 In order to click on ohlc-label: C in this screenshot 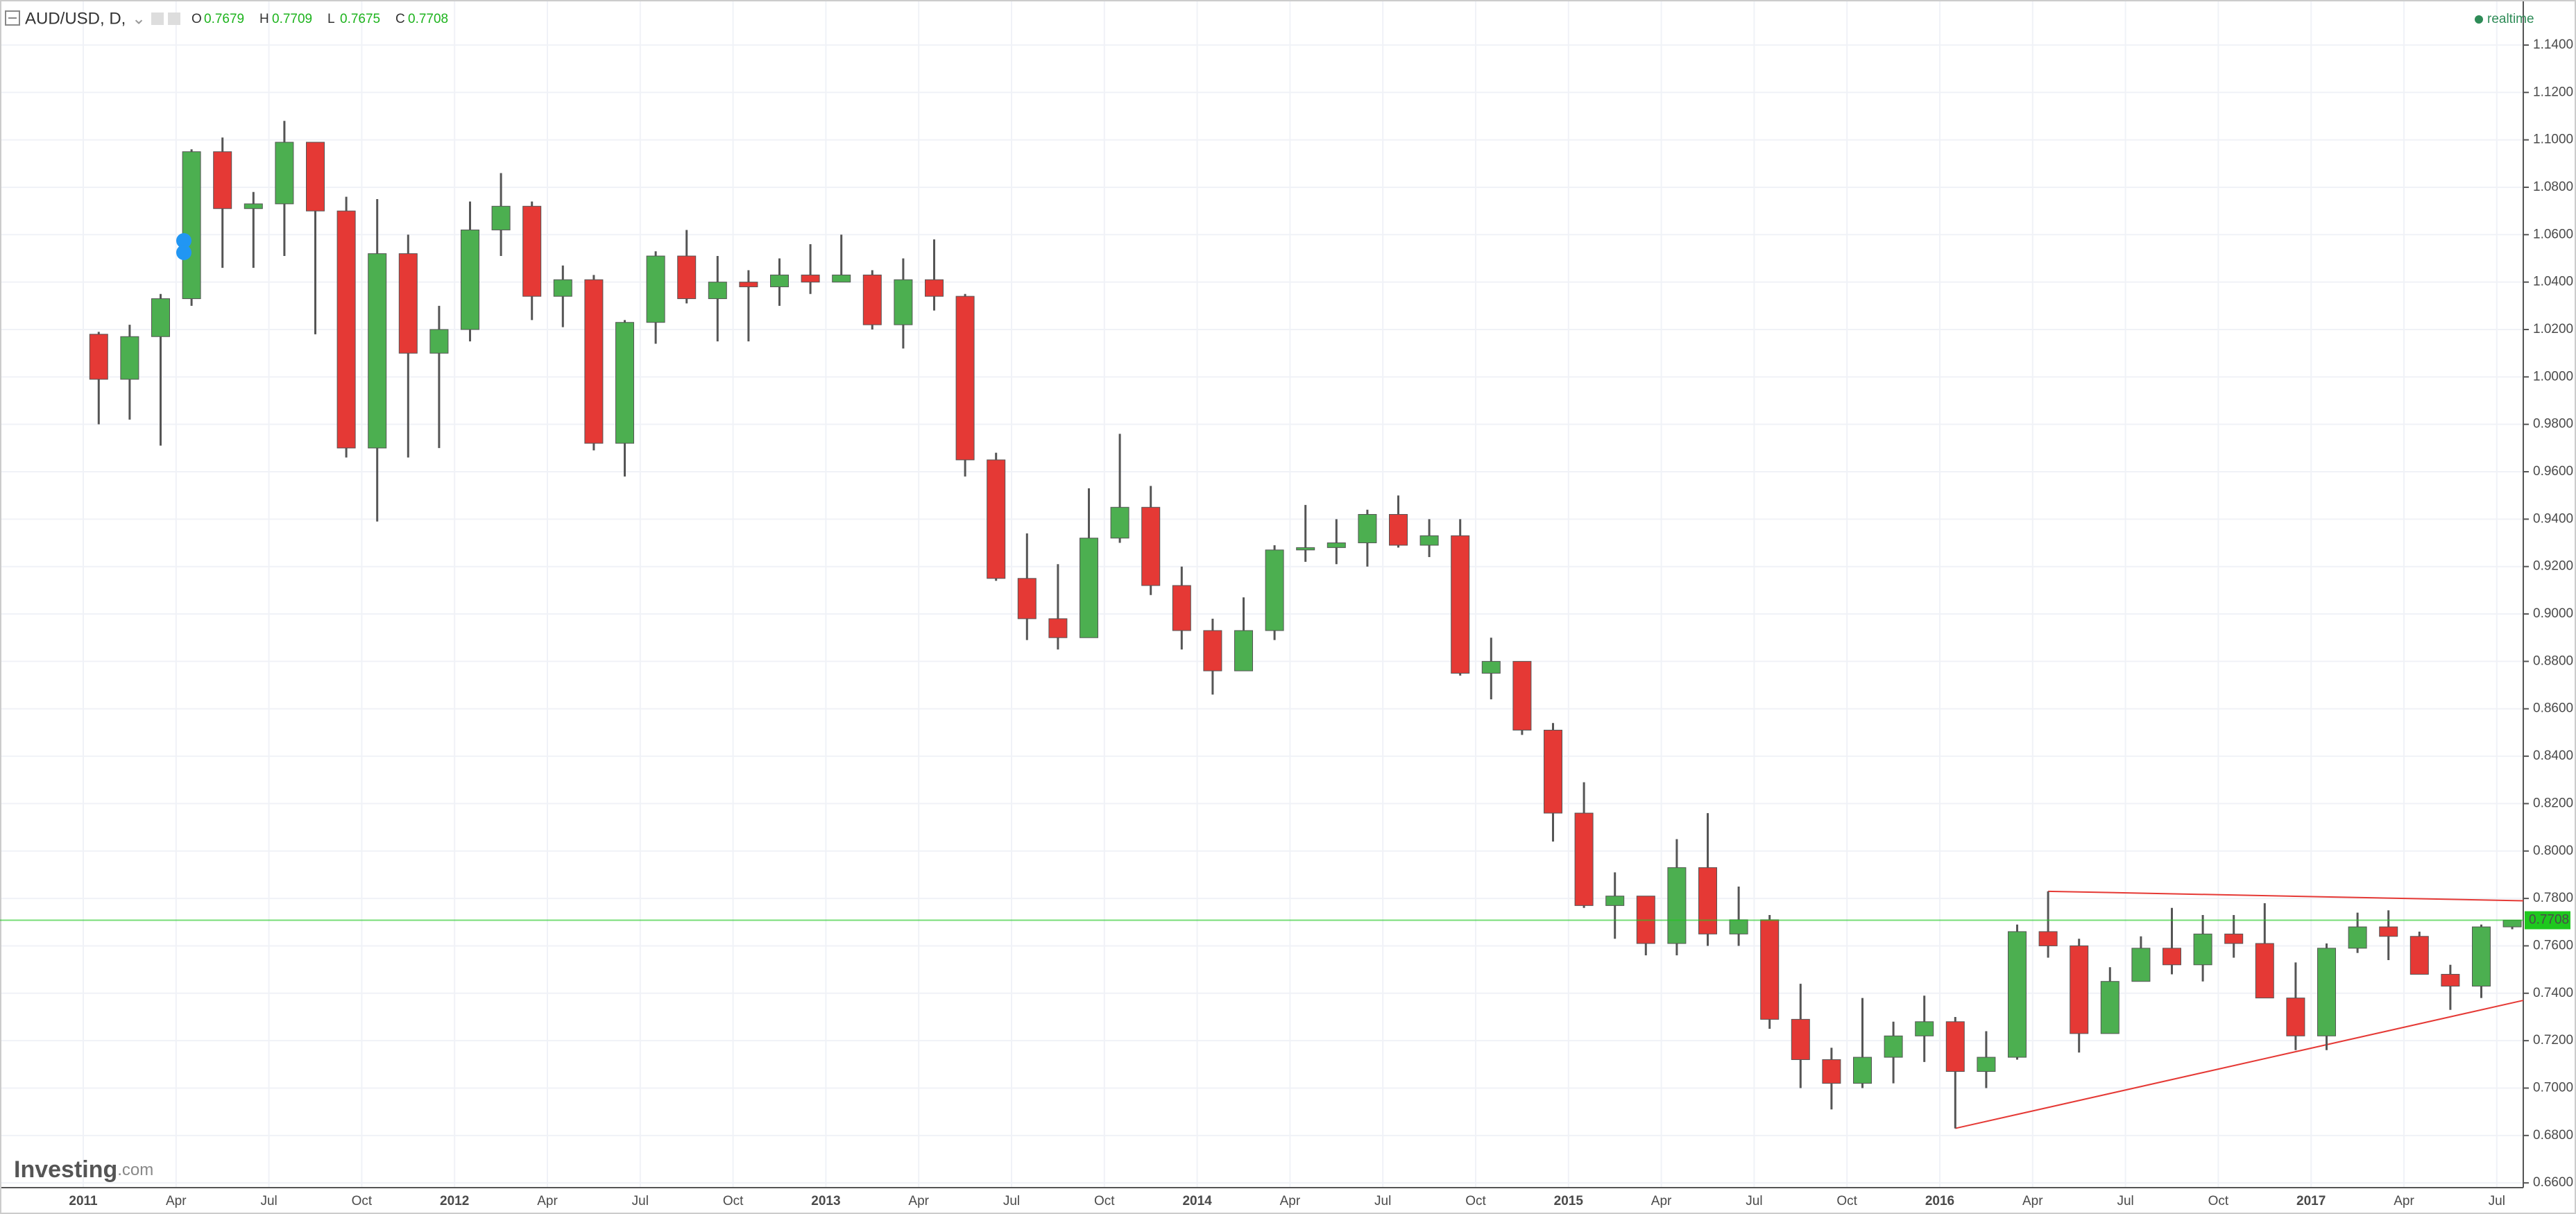, I will do `click(400, 19)`.